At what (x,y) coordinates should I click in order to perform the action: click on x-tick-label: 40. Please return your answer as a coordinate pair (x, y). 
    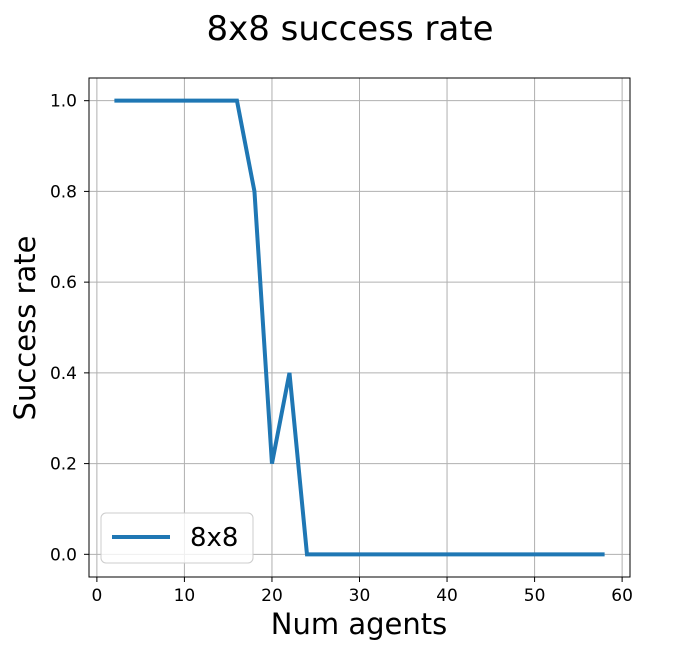
    Looking at the image, I should click on (447, 596).